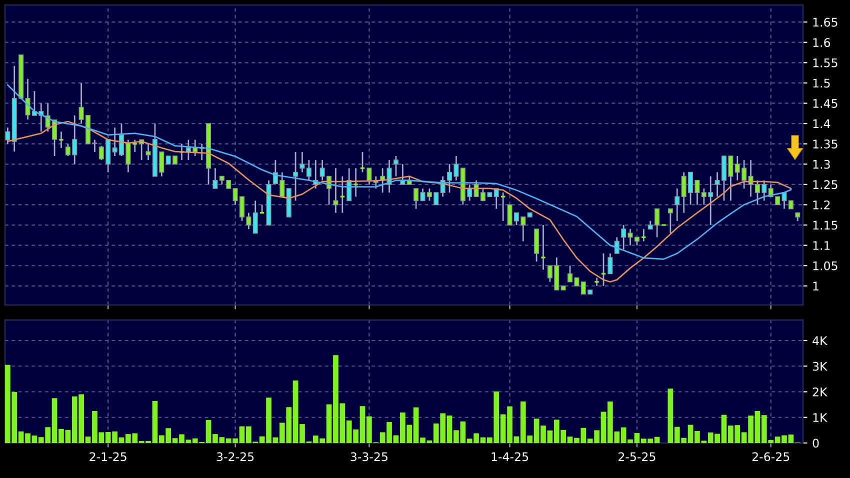  Describe the element at coordinates (825, 103) in the screenshot. I see `y-tick-label: 1.45` at that location.